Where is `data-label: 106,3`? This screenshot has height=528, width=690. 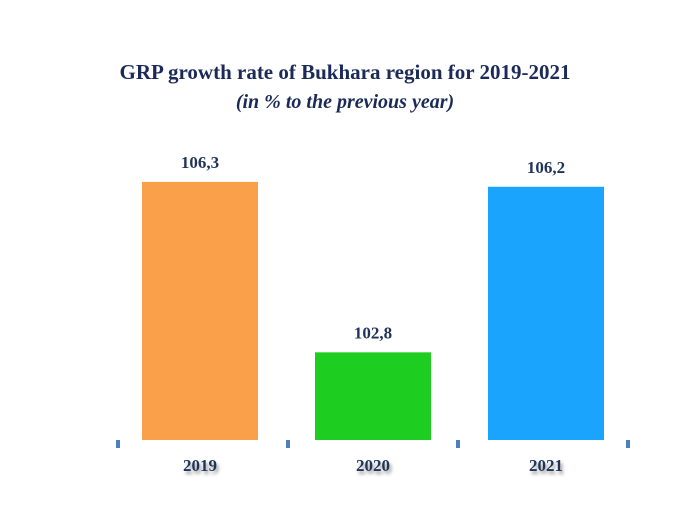 data-label: 106,3 is located at coordinates (200, 162).